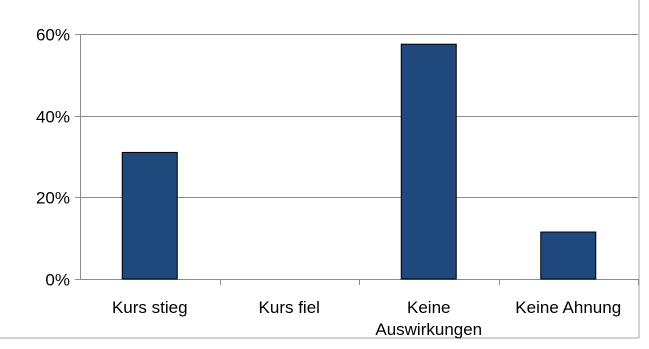 Image resolution: width=649 pixels, height=349 pixels. What do you see at coordinates (150, 307) in the screenshot?
I see `x-category-label: Kurs stieg` at bounding box center [150, 307].